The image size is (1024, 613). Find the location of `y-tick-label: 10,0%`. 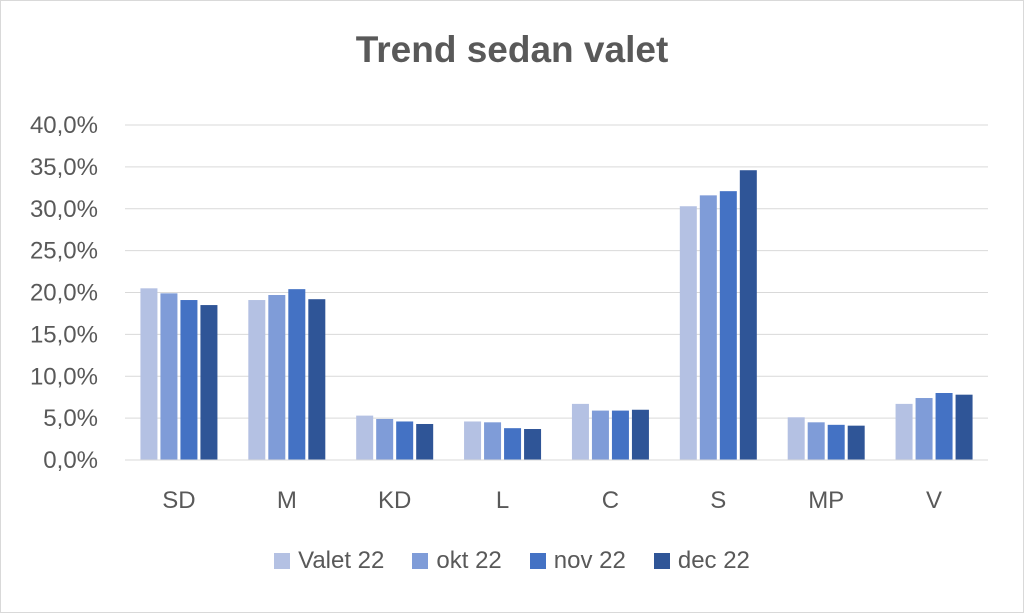

y-tick-label: 10,0% is located at coordinates (64, 376).